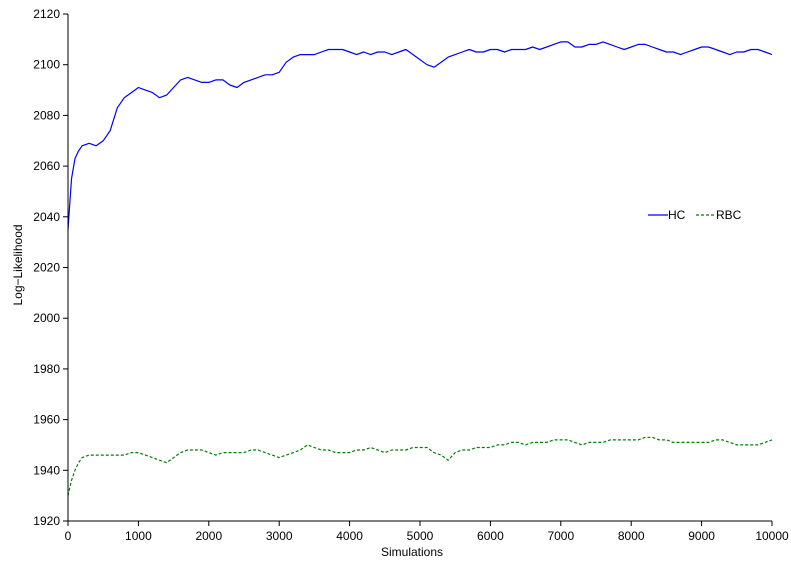 The image size is (791, 561). Describe the element at coordinates (677, 215) in the screenshot. I see `legend-label-hc: HC` at that location.